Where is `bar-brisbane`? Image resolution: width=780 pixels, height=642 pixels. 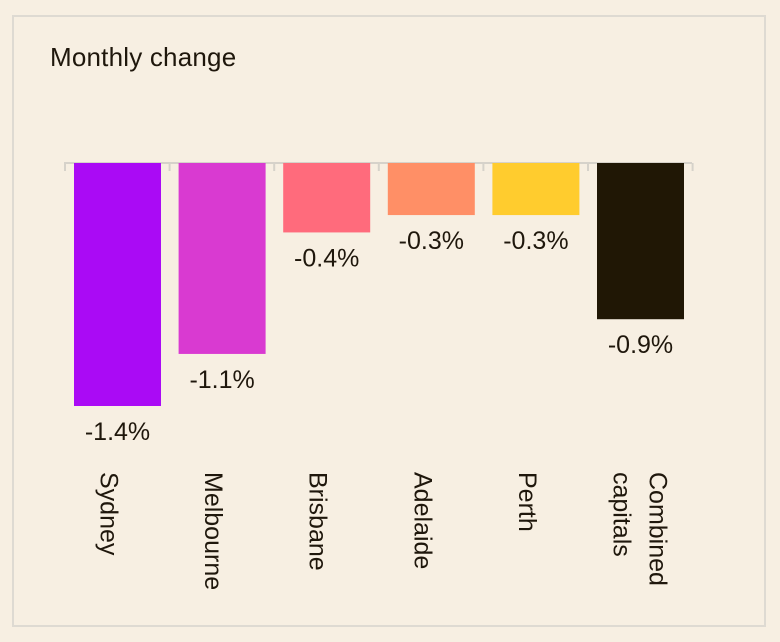
bar-brisbane is located at coordinates (327, 198).